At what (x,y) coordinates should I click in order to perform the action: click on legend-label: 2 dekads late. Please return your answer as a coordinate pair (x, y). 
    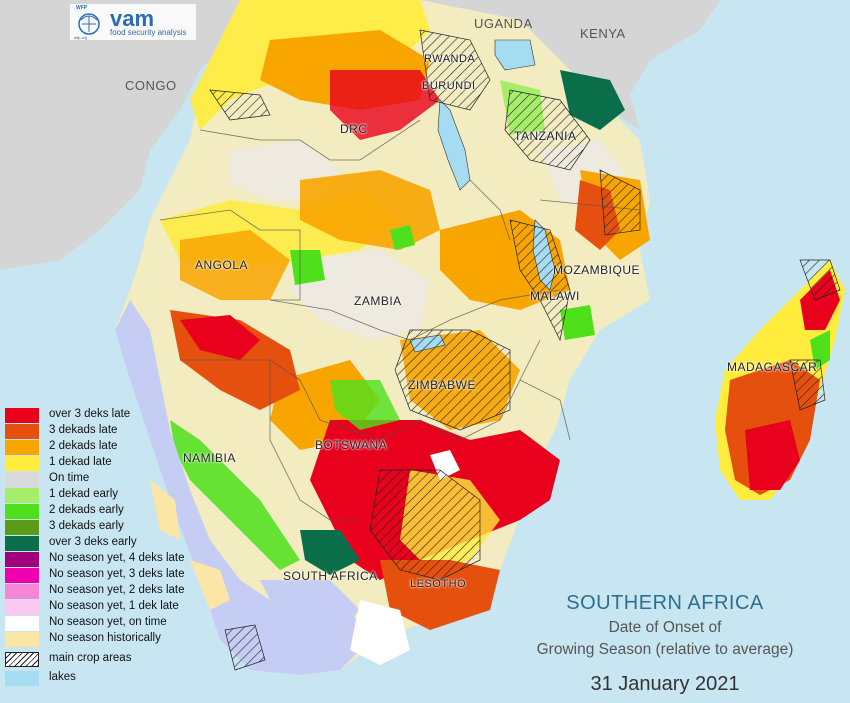
    Looking at the image, I should click on (83, 446).